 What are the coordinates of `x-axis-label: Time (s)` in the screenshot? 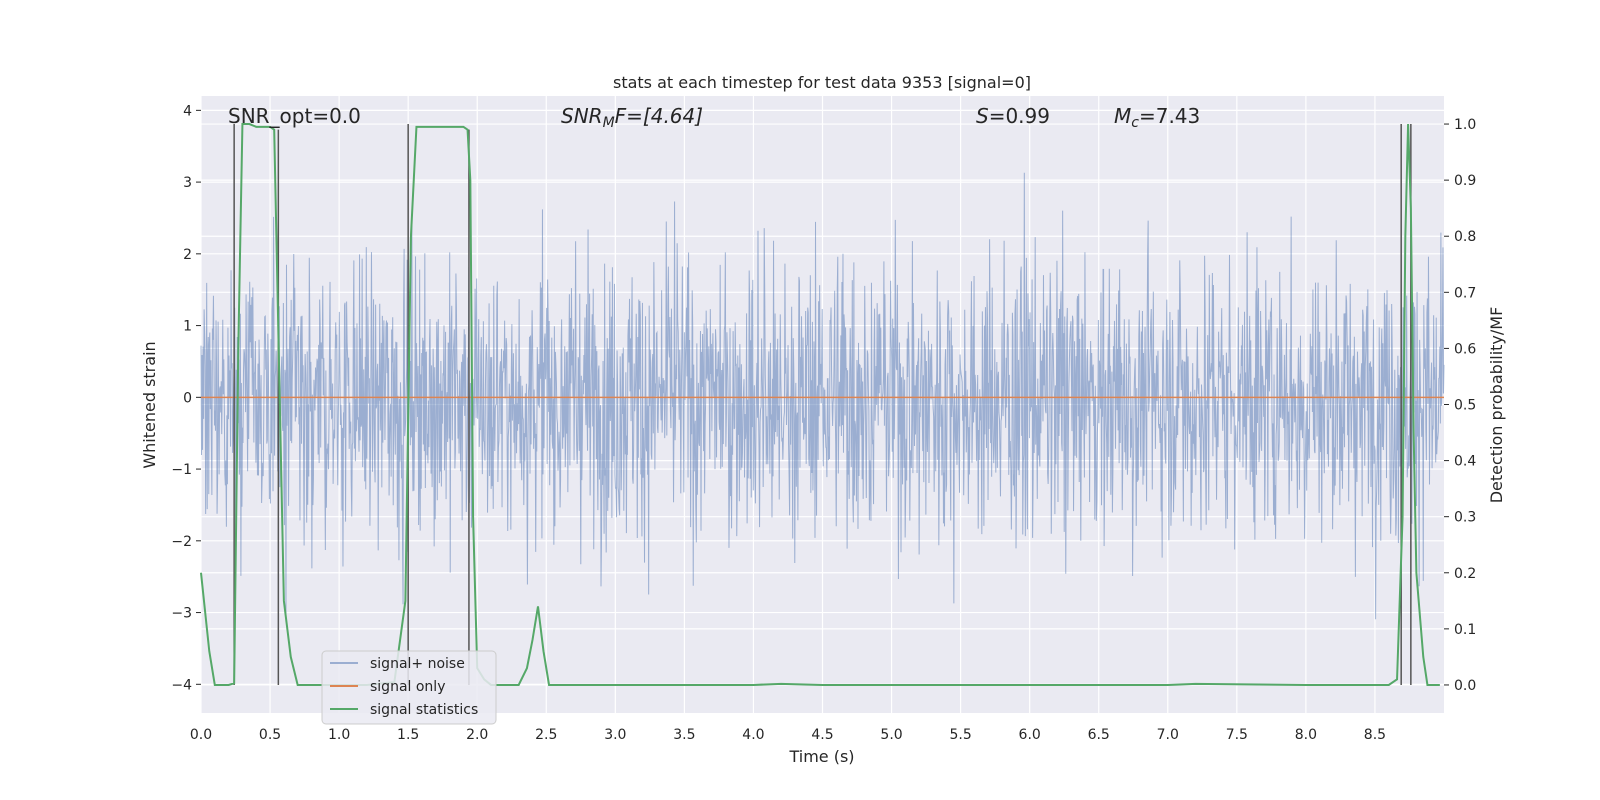 It's located at (821, 756).